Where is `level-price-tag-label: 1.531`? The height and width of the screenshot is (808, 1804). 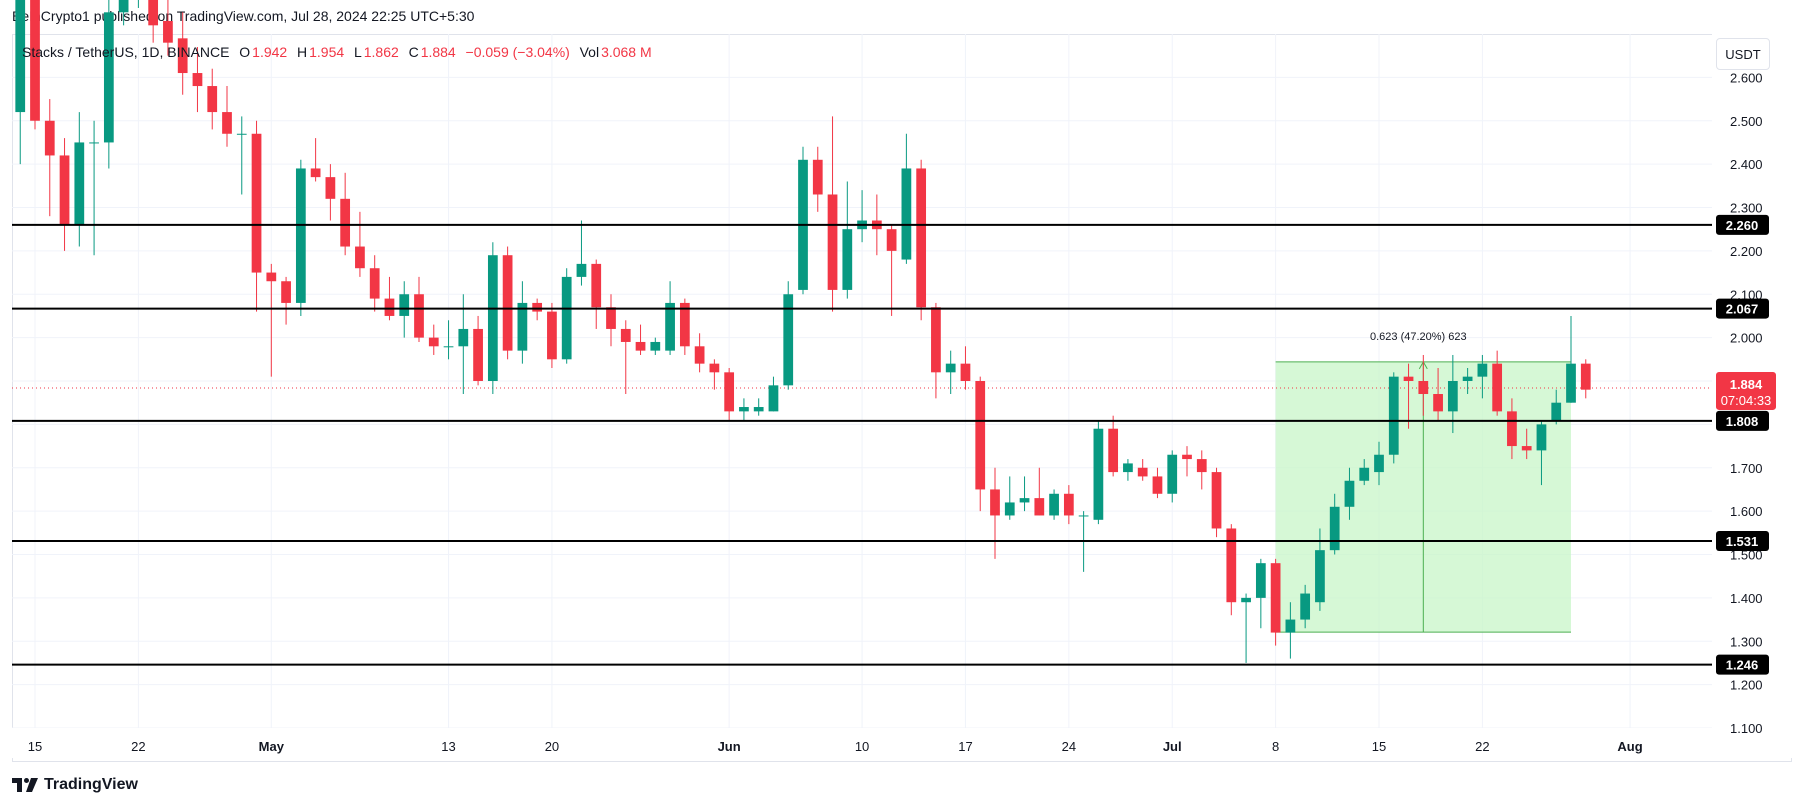
level-price-tag-label: 1.531 is located at coordinates (1742, 541).